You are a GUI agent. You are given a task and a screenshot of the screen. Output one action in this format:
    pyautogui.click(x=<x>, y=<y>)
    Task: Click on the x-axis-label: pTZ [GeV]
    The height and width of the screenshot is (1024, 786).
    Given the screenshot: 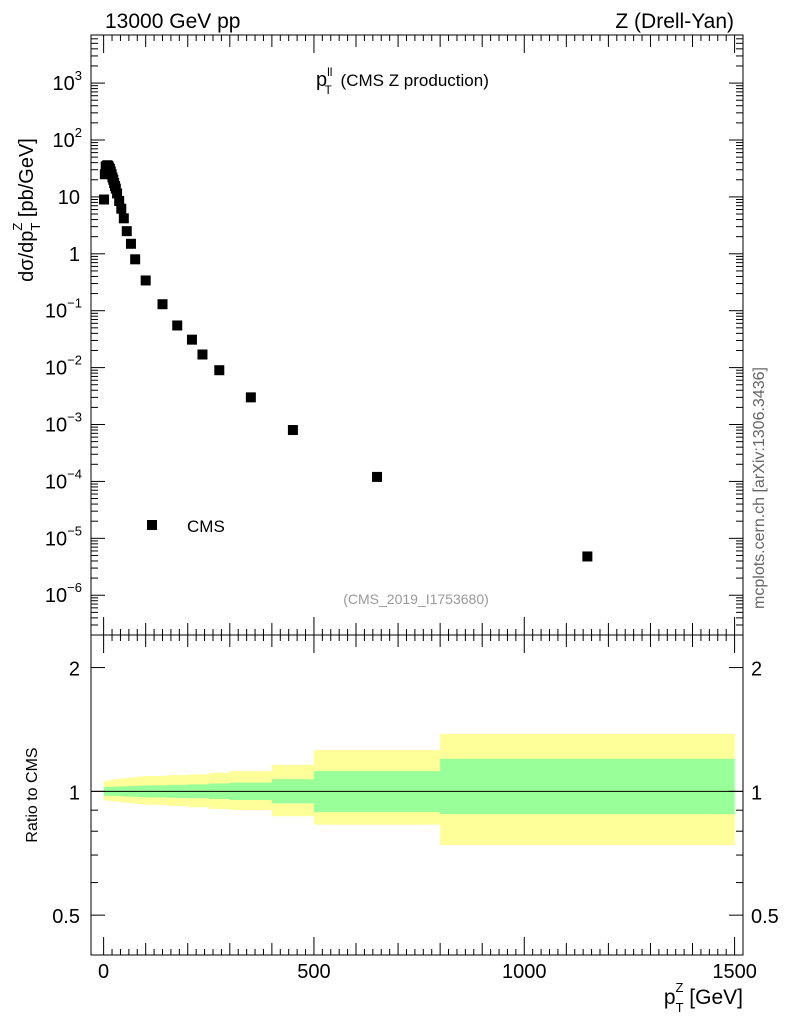 What is the action you would take?
    pyautogui.click(x=703, y=997)
    